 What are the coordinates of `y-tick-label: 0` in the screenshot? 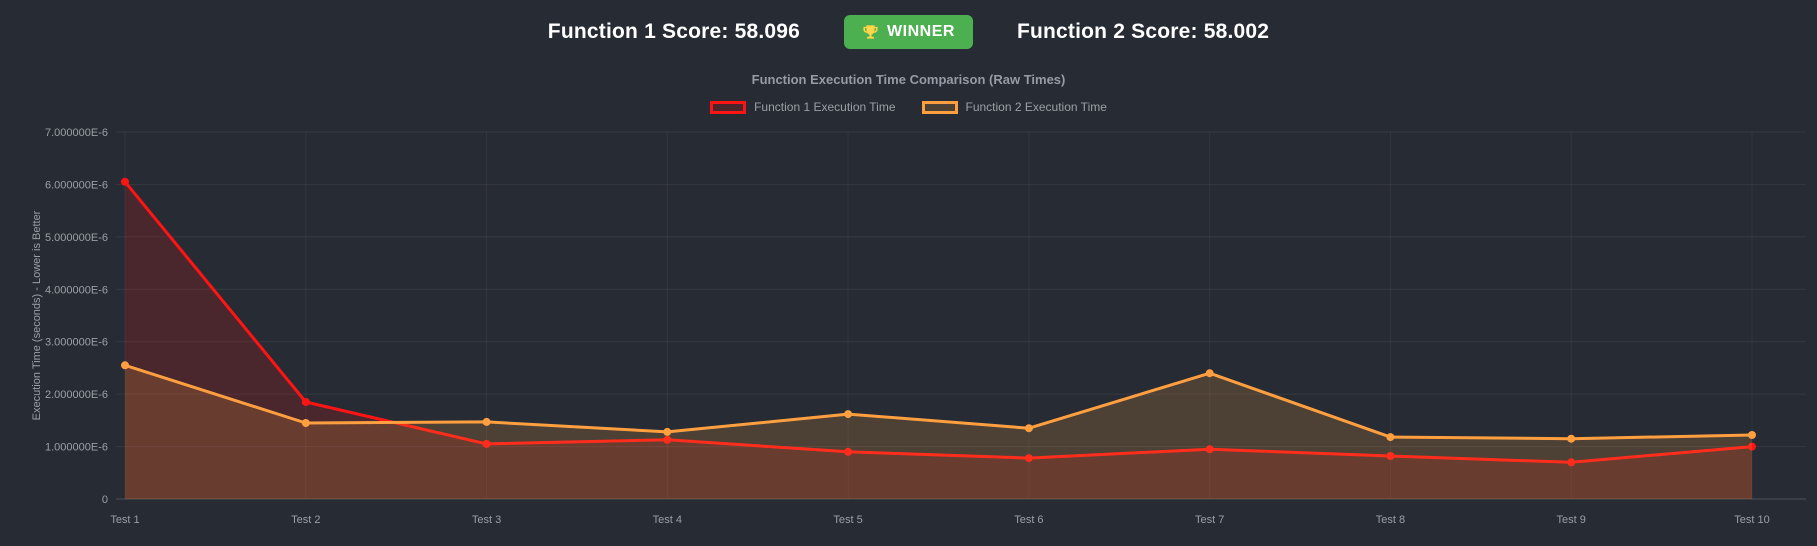 It's located at (105, 500).